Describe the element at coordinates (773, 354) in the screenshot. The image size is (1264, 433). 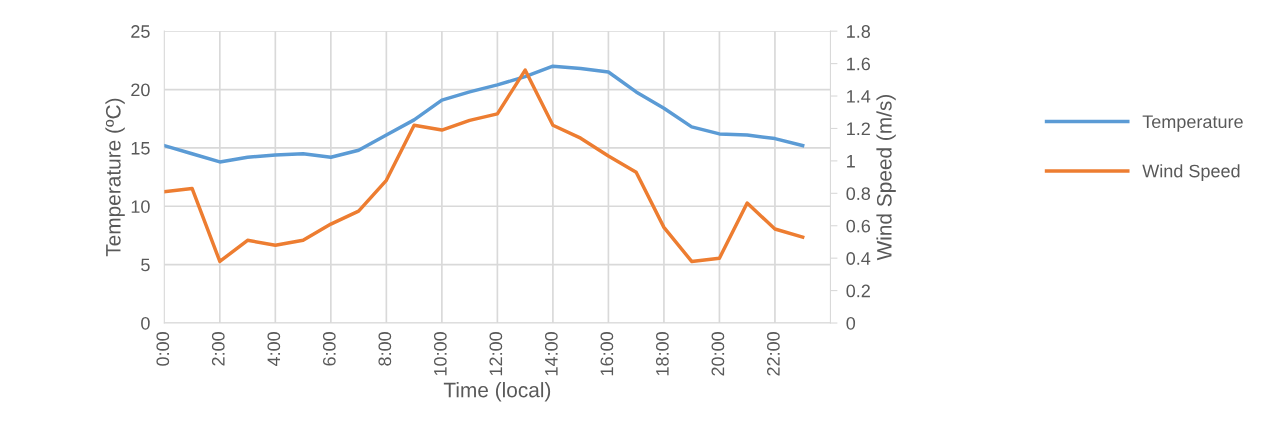
I see `x-tick-label: 22:00` at that location.